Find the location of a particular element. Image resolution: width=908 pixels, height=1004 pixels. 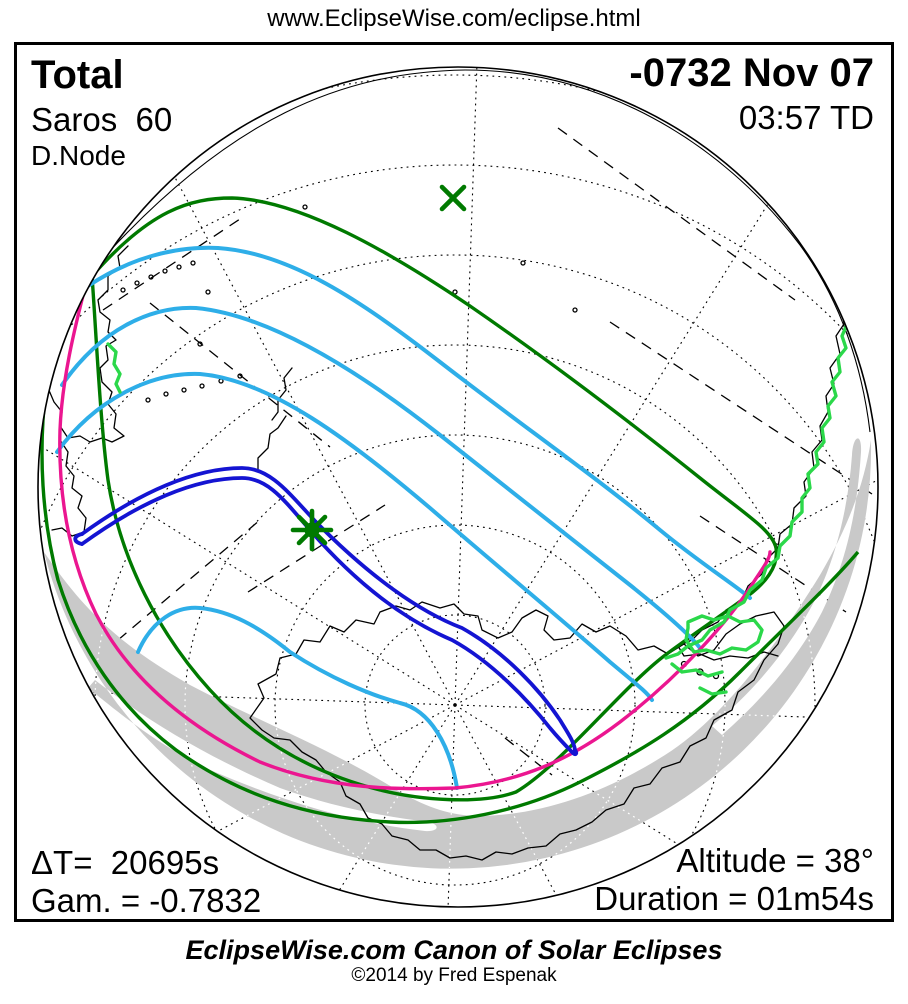

umbral-path-east-cap is located at coordinates (574, 752).